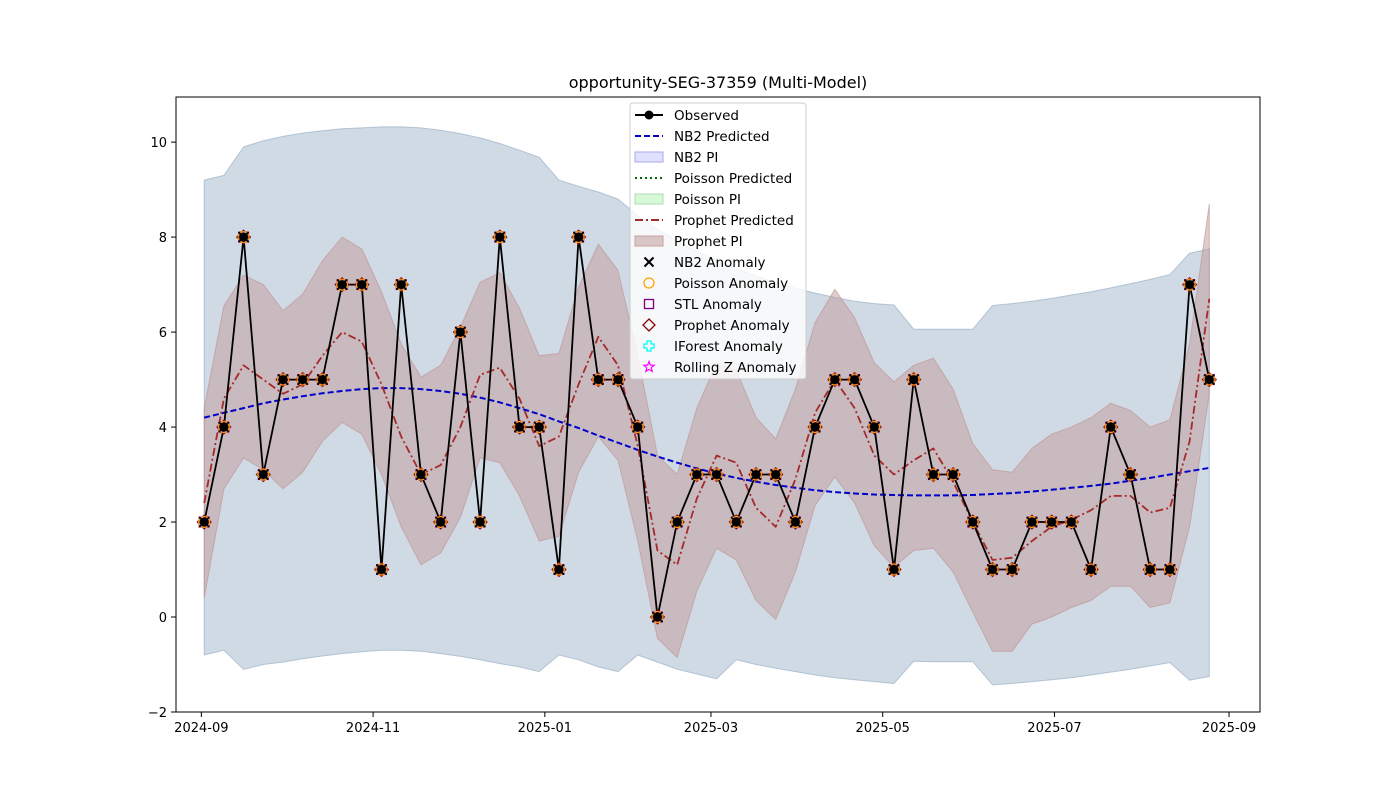 The height and width of the screenshot is (800, 1400). I want to click on legend-nb2-anomaly-marker, so click(649, 262).